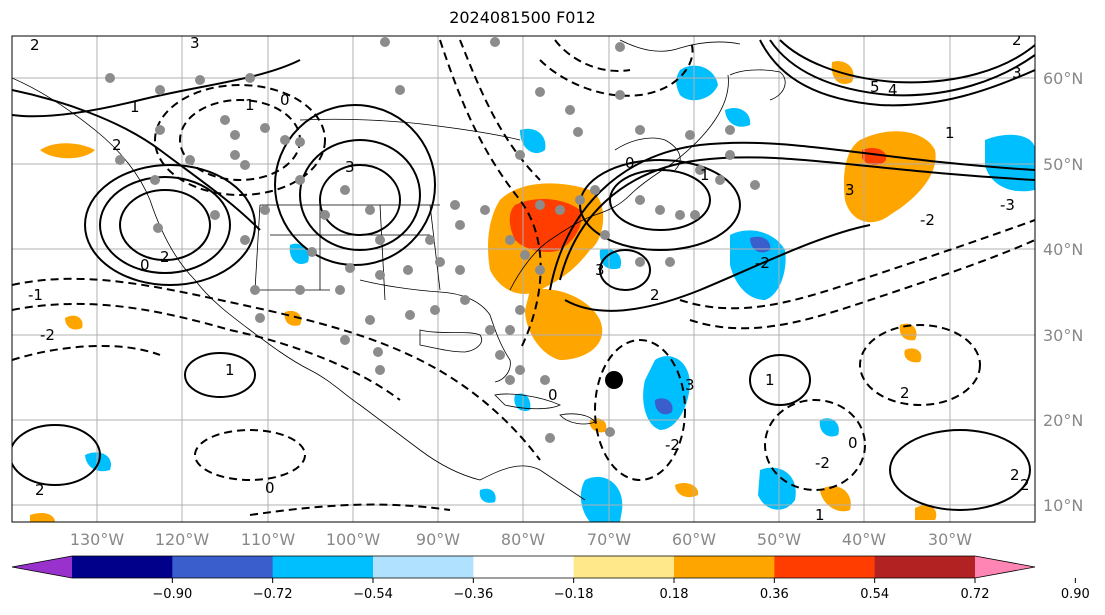 Image resolution: width=1105 pixels, height=615 pixels. I want to click on contour-label: -1, so click(35, 295).